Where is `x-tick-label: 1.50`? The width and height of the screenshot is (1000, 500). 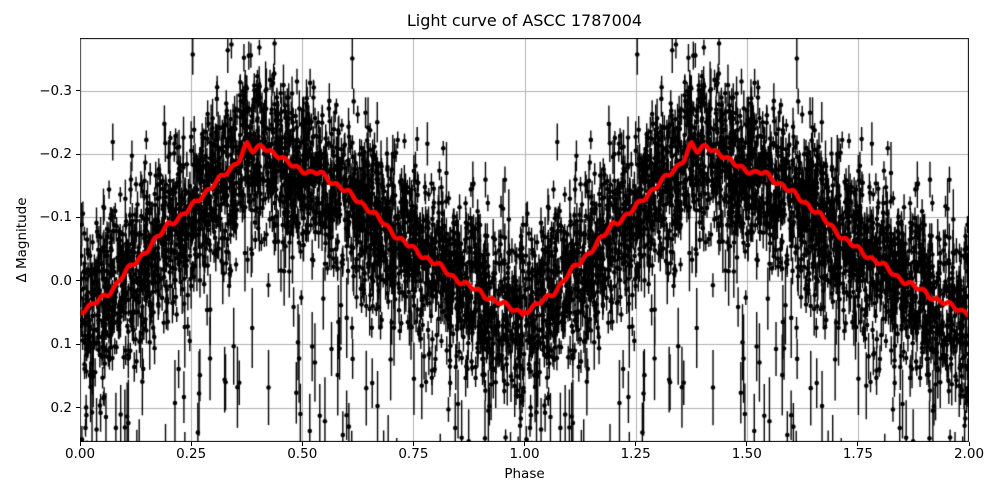 x-tick-label: 1.50 is located at coordinates (746, 454).